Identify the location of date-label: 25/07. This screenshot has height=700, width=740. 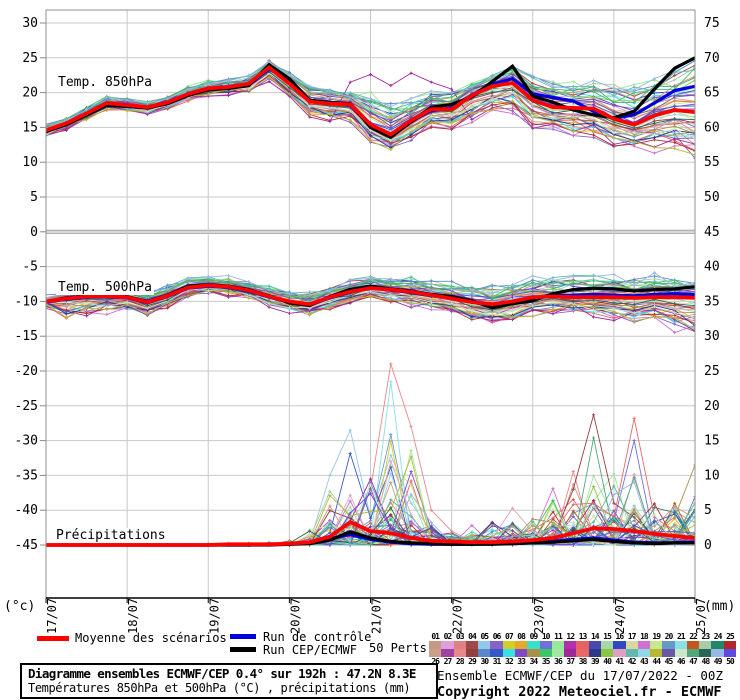
(701, 616).